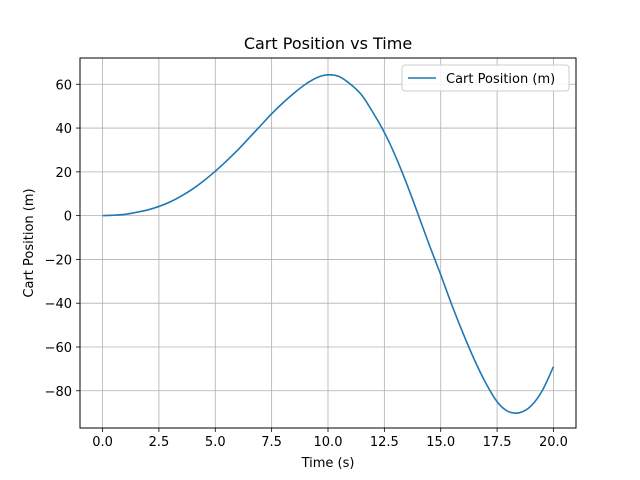 Image resolution: width=640 pixels, height=480 pixels. What do you see at coordinates (58, 392) in the screenshot?
I see `y-tick-label: −80` at bounding box center [58, 392].